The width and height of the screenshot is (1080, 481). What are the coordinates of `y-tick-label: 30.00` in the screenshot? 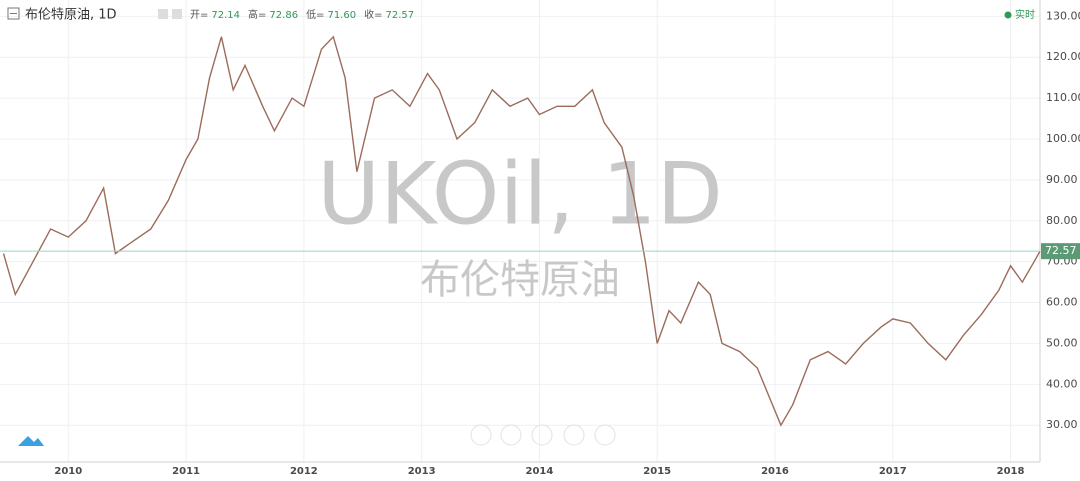 It's located at (1062, 424).